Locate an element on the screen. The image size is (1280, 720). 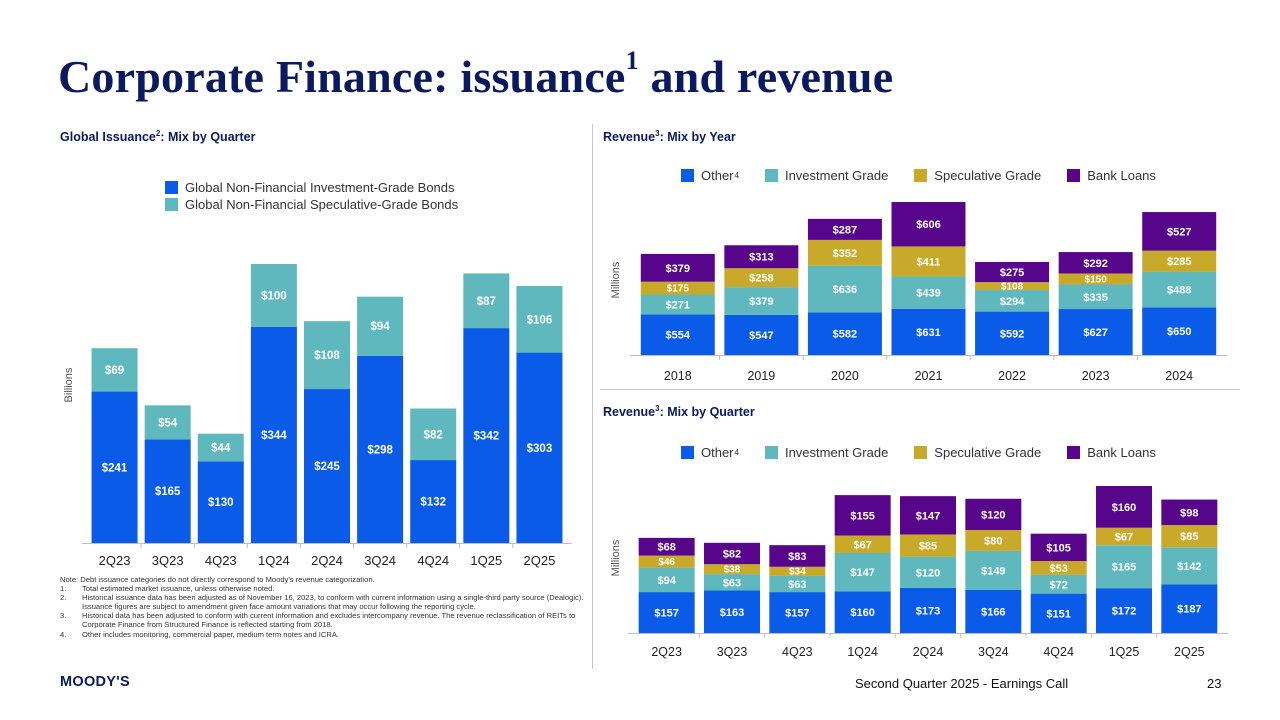
data-label: $98 is located at coordinates (1189, 513).